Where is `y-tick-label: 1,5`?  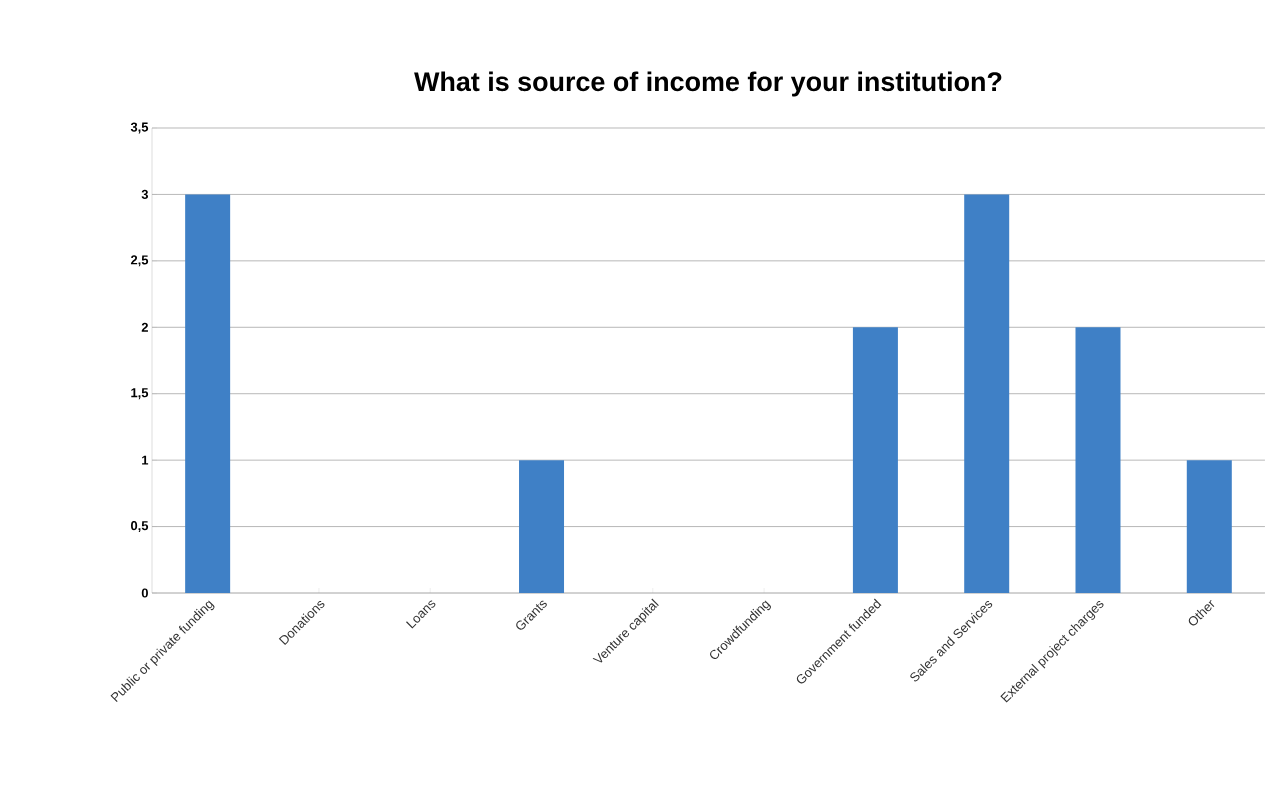 y-tick-label: 1,5 is located at coordinates (140, 394).